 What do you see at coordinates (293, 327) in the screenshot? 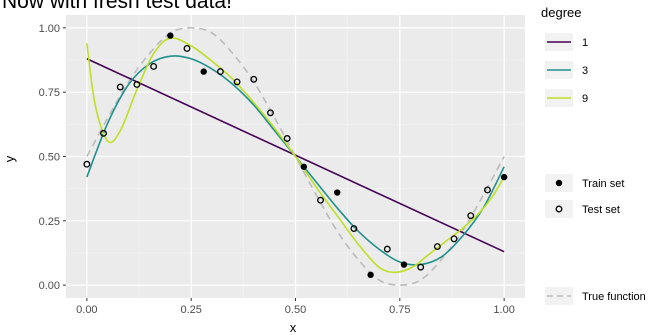
I see `x-axis-title: x` at bounding box center [293, 327].